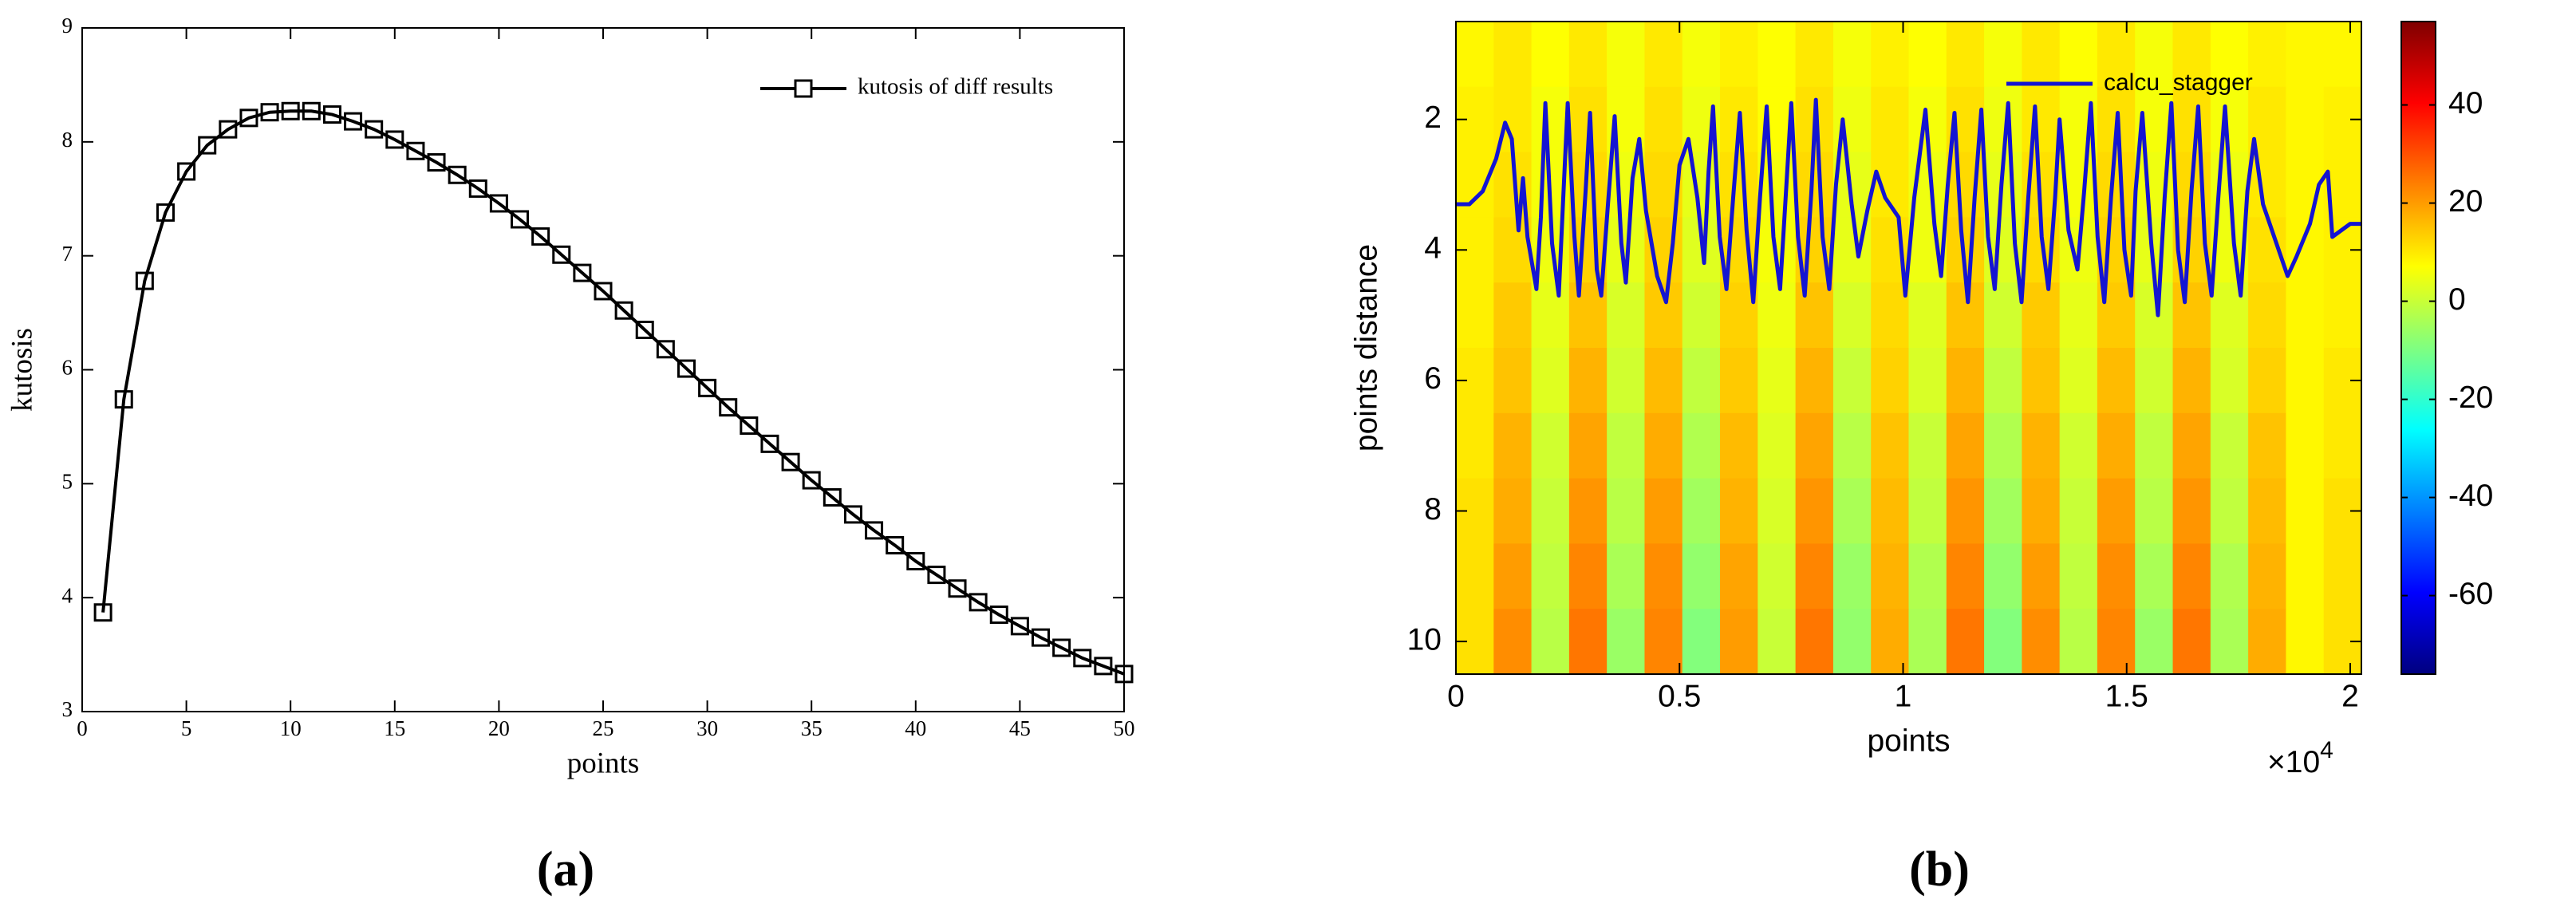  Describe the element at coordinates (1425, 639) in the screenshot. I see `y-tick-label: 10` at that location.